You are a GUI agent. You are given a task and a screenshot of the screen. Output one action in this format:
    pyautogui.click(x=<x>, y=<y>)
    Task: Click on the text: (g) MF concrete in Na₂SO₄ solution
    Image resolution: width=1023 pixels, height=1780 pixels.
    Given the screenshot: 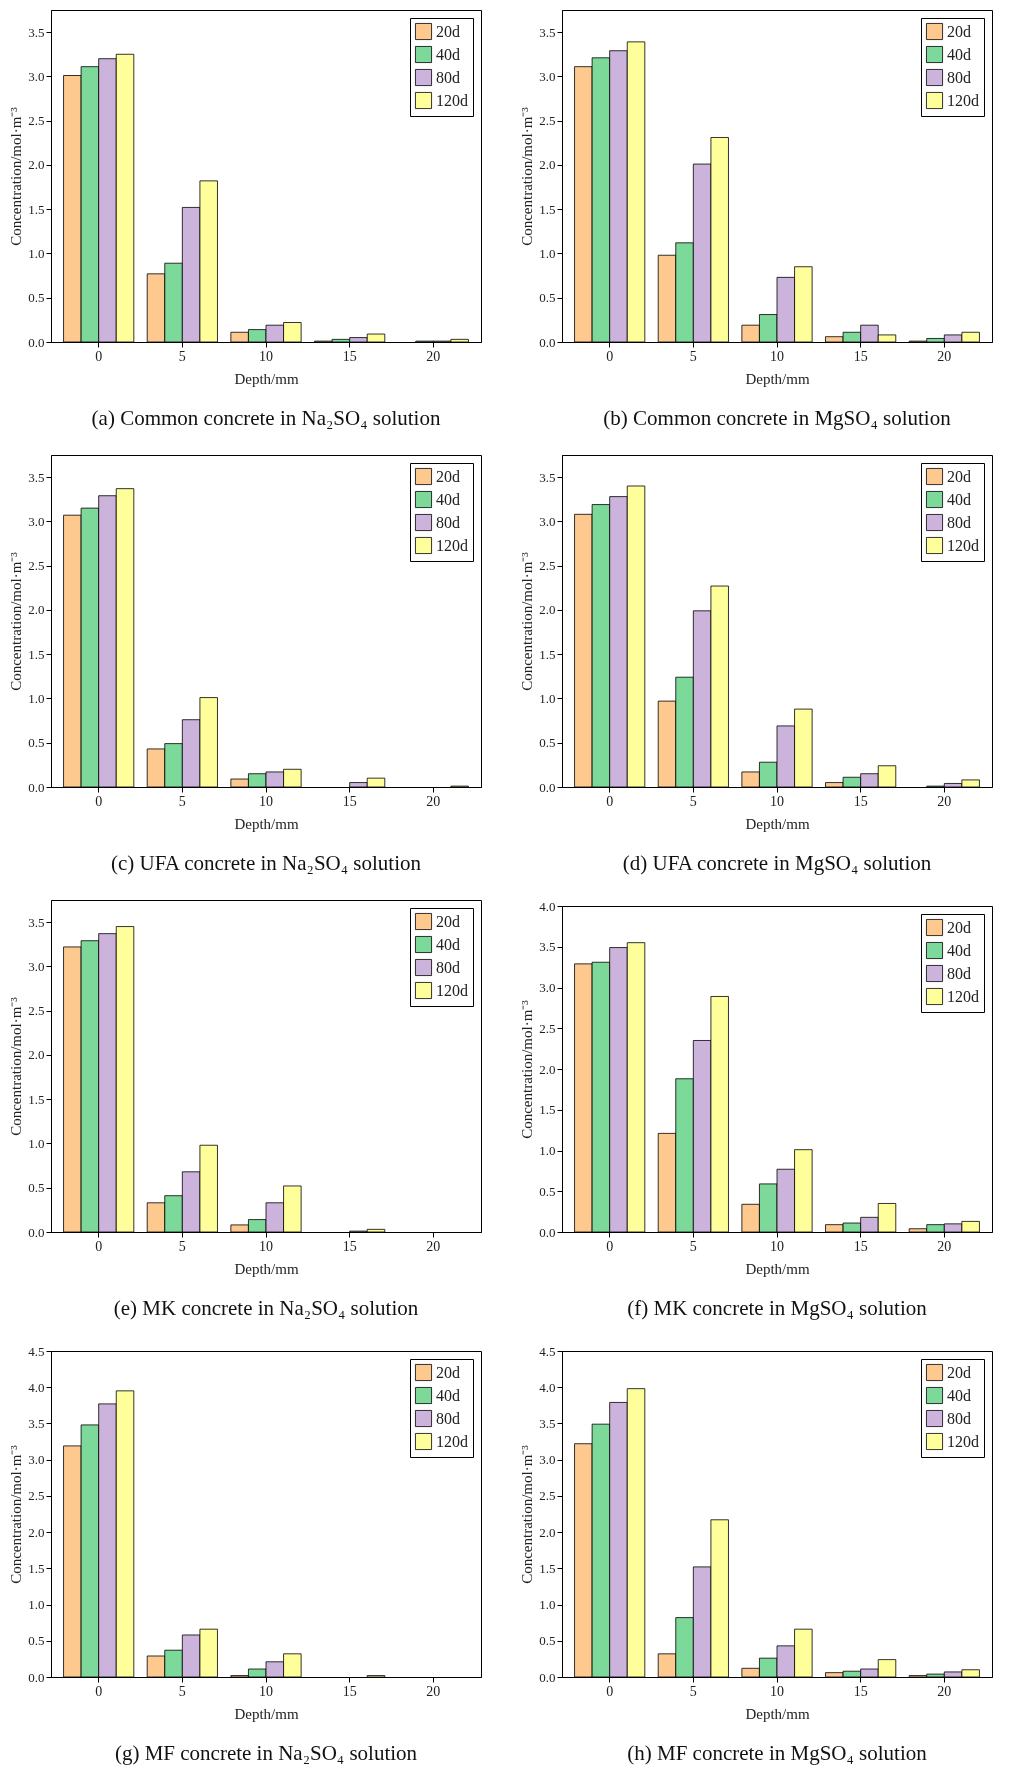 What is the action you would take?
    pyautogui.click(x=266, y=1753)
    